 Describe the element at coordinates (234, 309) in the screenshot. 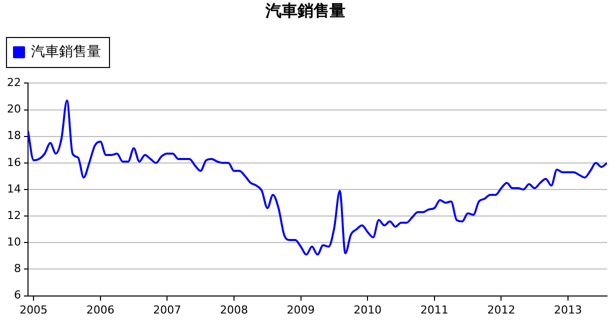

I see `x-tick-label: 2008` at that location.